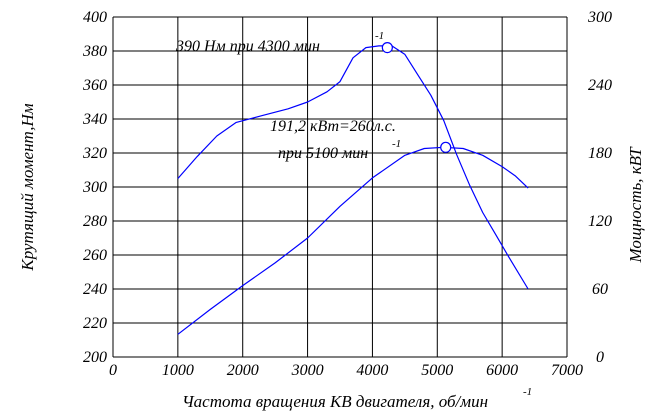  What do you see at coordinates (372, 370) in the screenshot?
I see `x-tick-label-4: 4000` at bounding box center [372, 370].